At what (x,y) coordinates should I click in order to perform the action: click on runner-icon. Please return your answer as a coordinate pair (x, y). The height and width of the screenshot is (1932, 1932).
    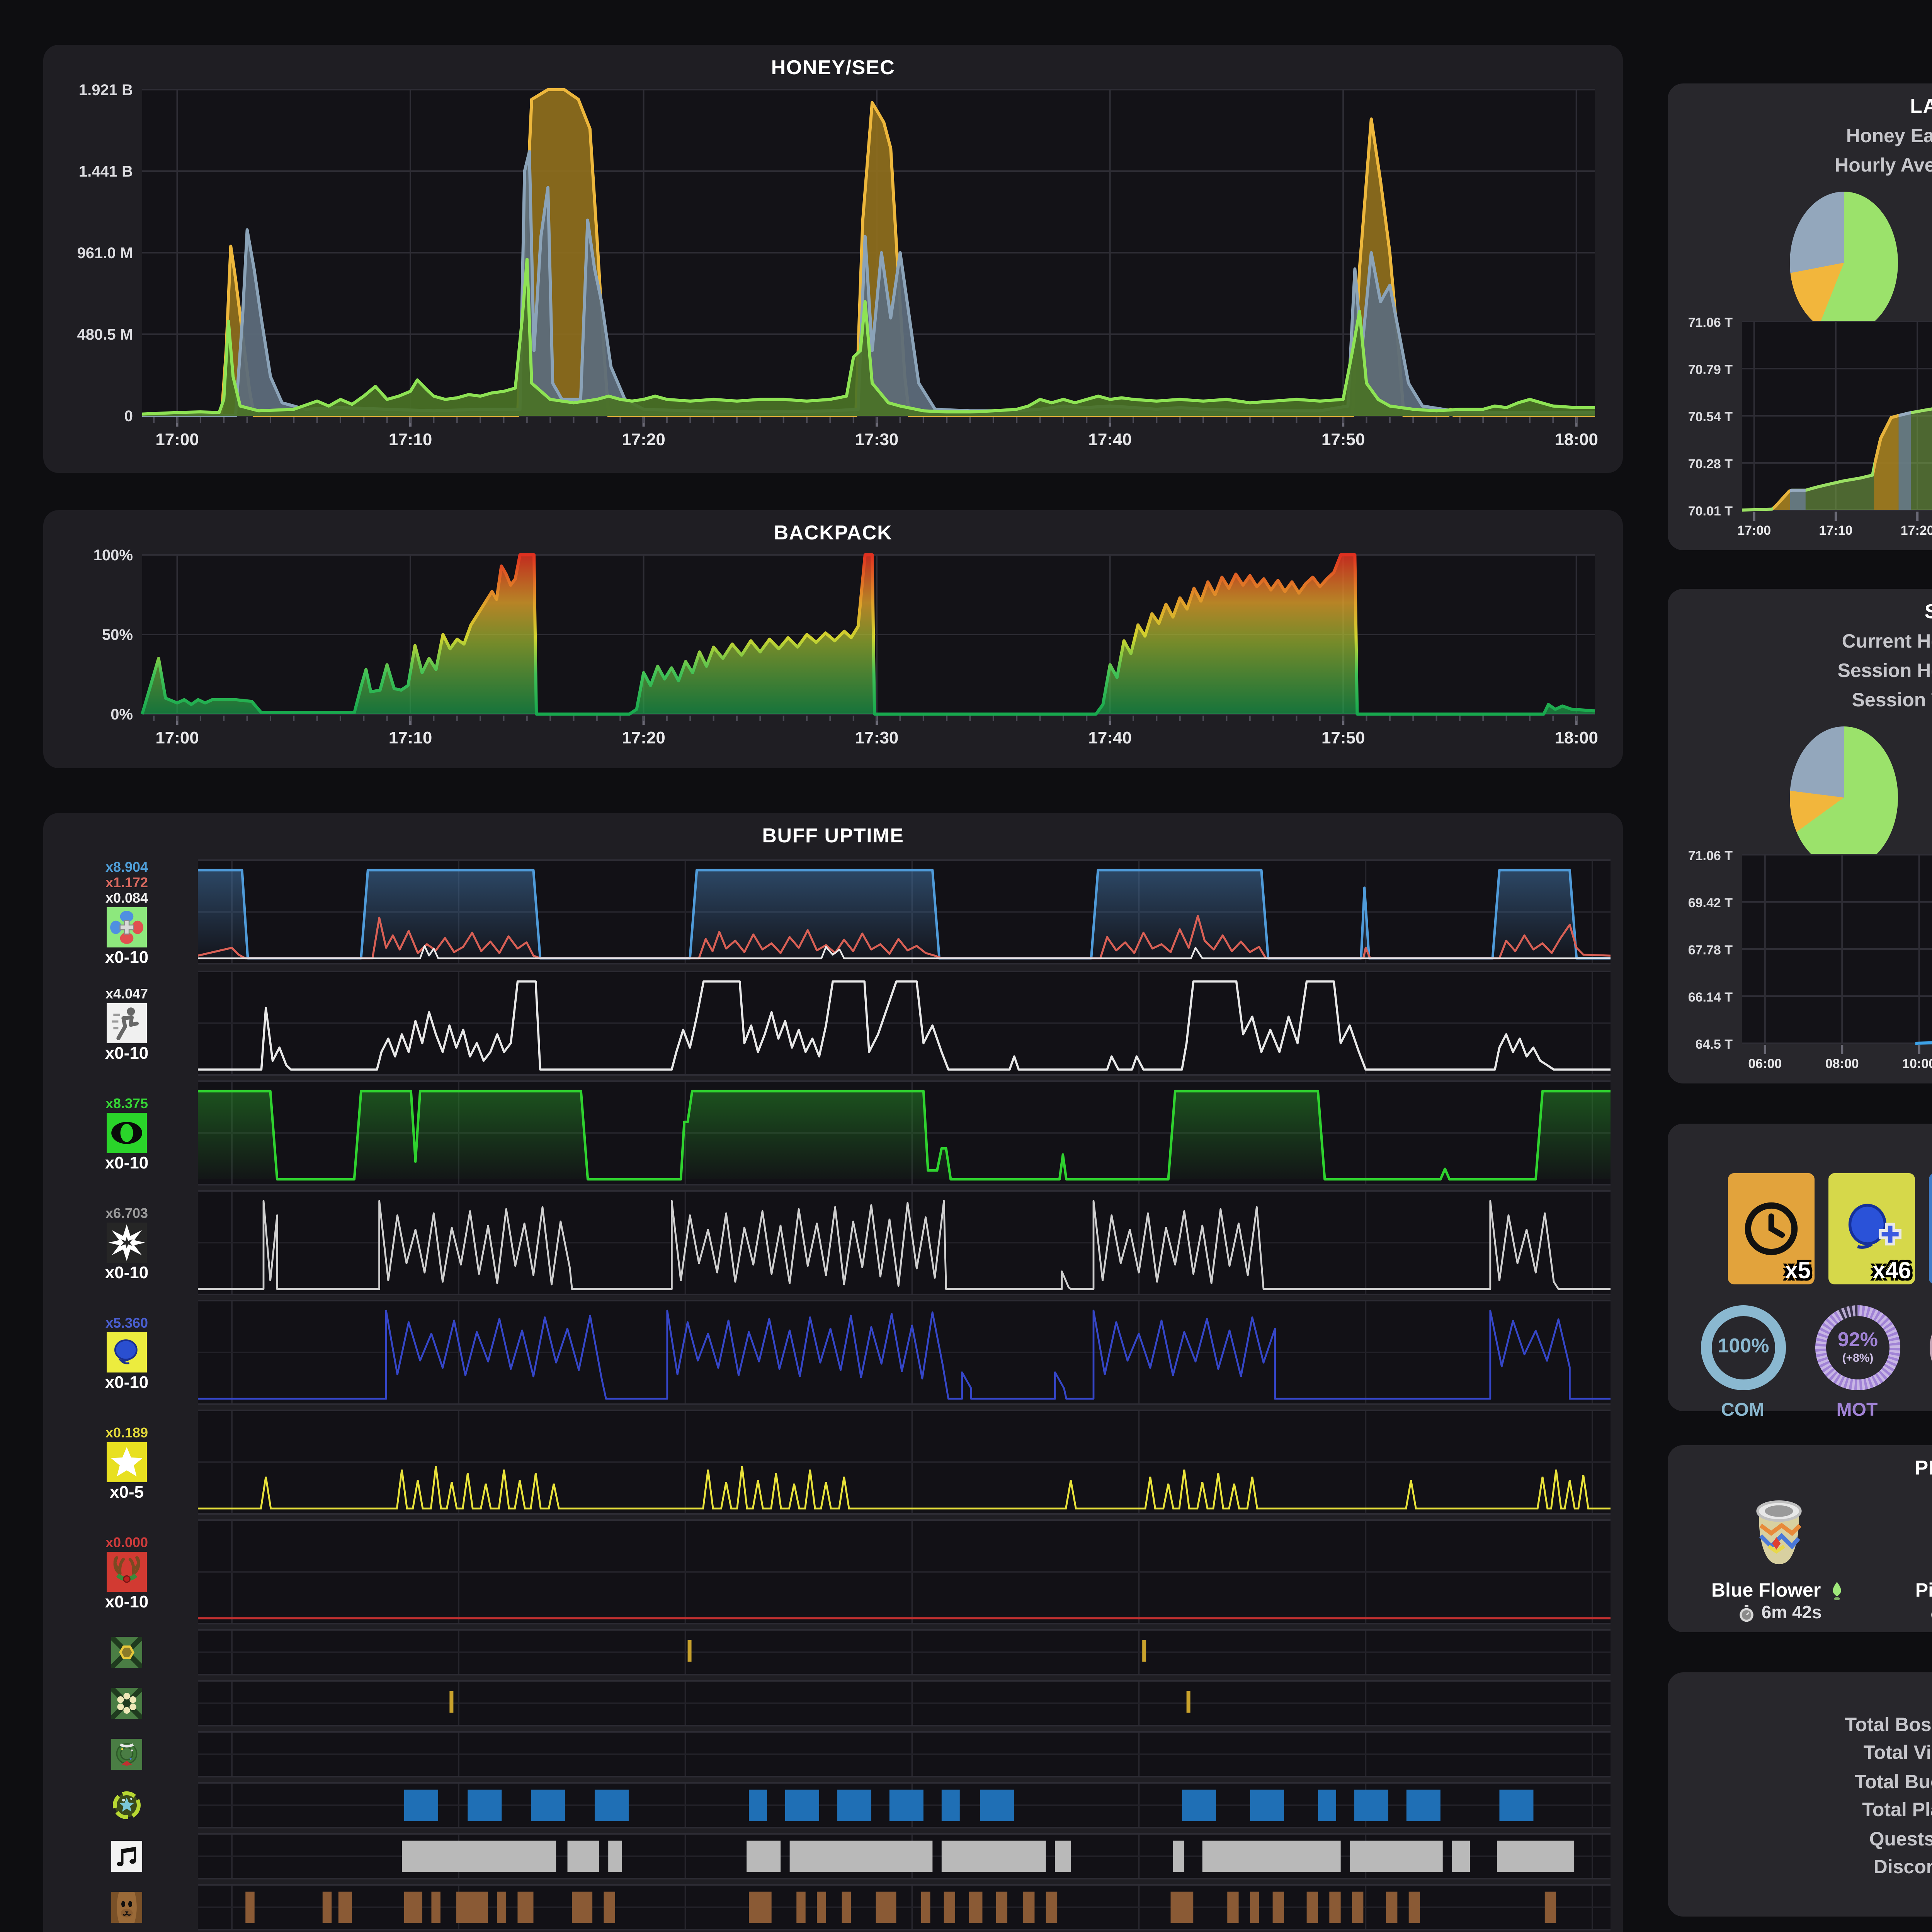
    Looking at the image, I should click on (127, 1022).